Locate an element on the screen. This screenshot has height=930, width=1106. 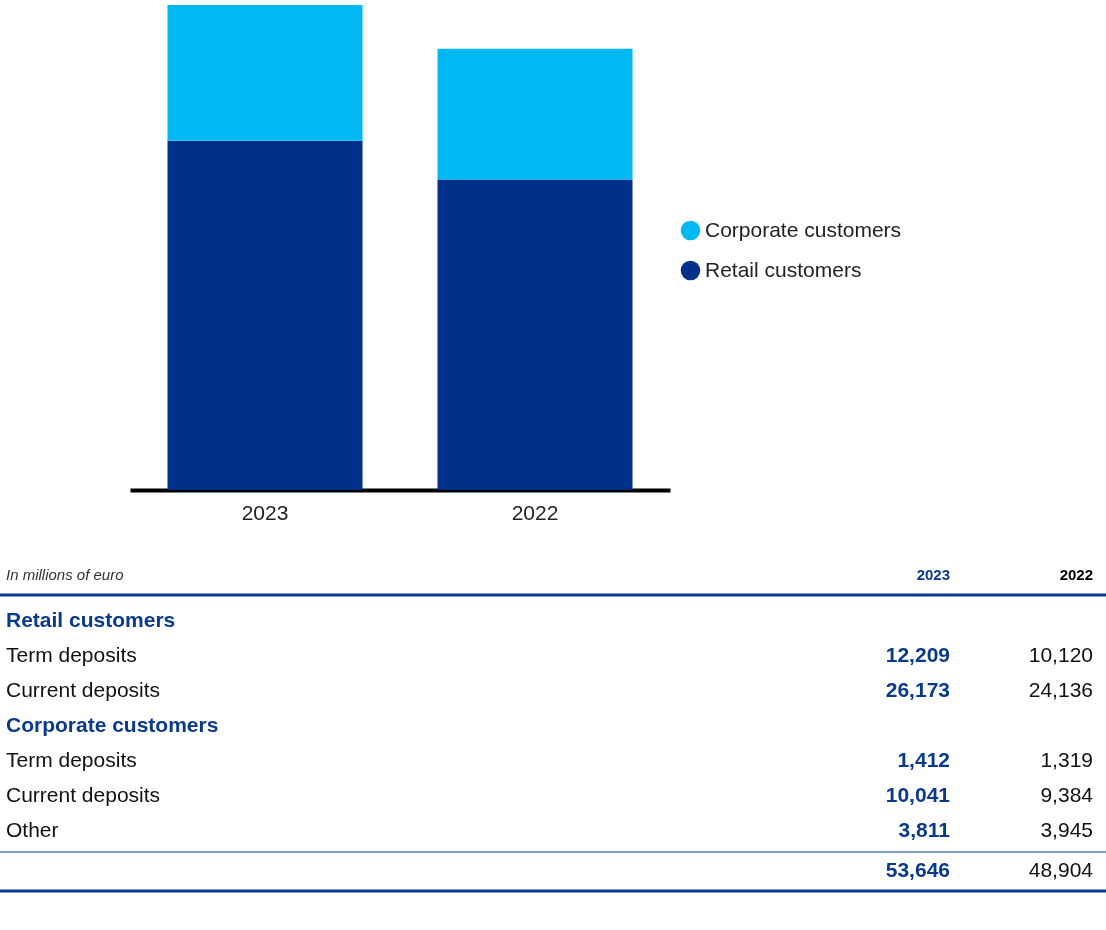
legend-label: Retail customers is located at coordinates (783, 269).